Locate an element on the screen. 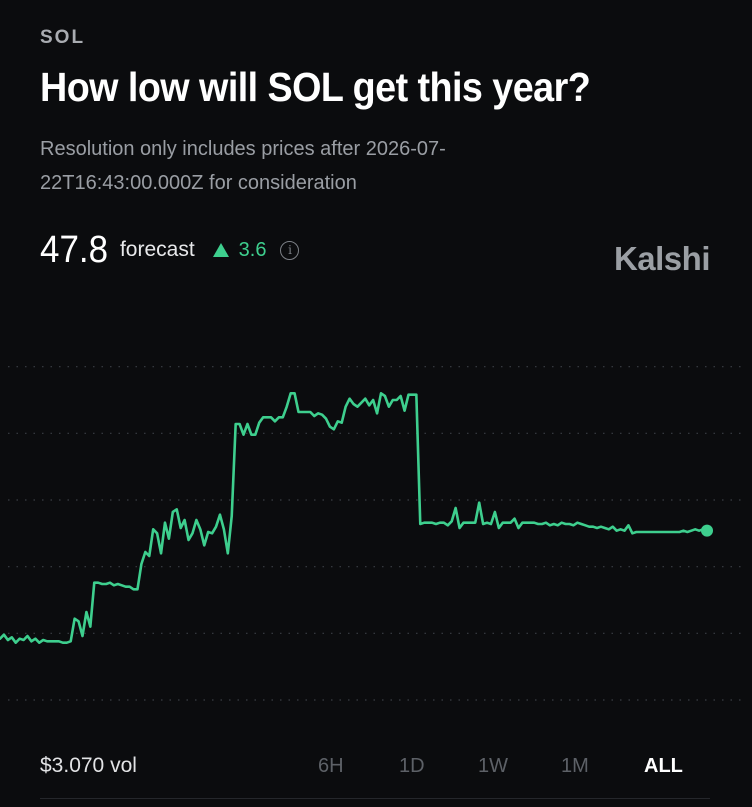 This screenshot has height=807, width=752. range-tab-all: ALL is located at coordinates (663, 766).